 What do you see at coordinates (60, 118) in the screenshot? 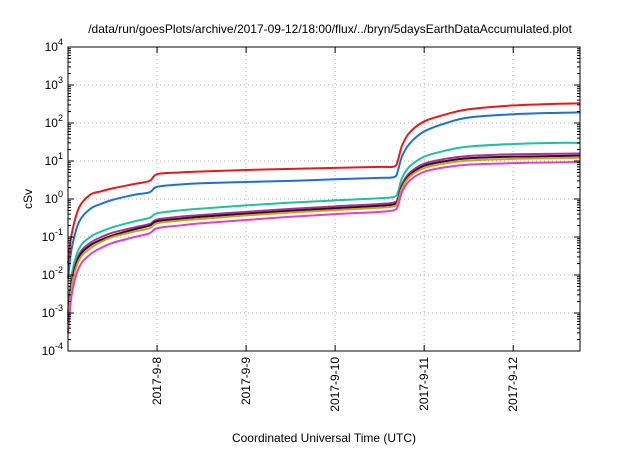
I see `y-tick-exponent: 2` at bounding box center [60, 118].